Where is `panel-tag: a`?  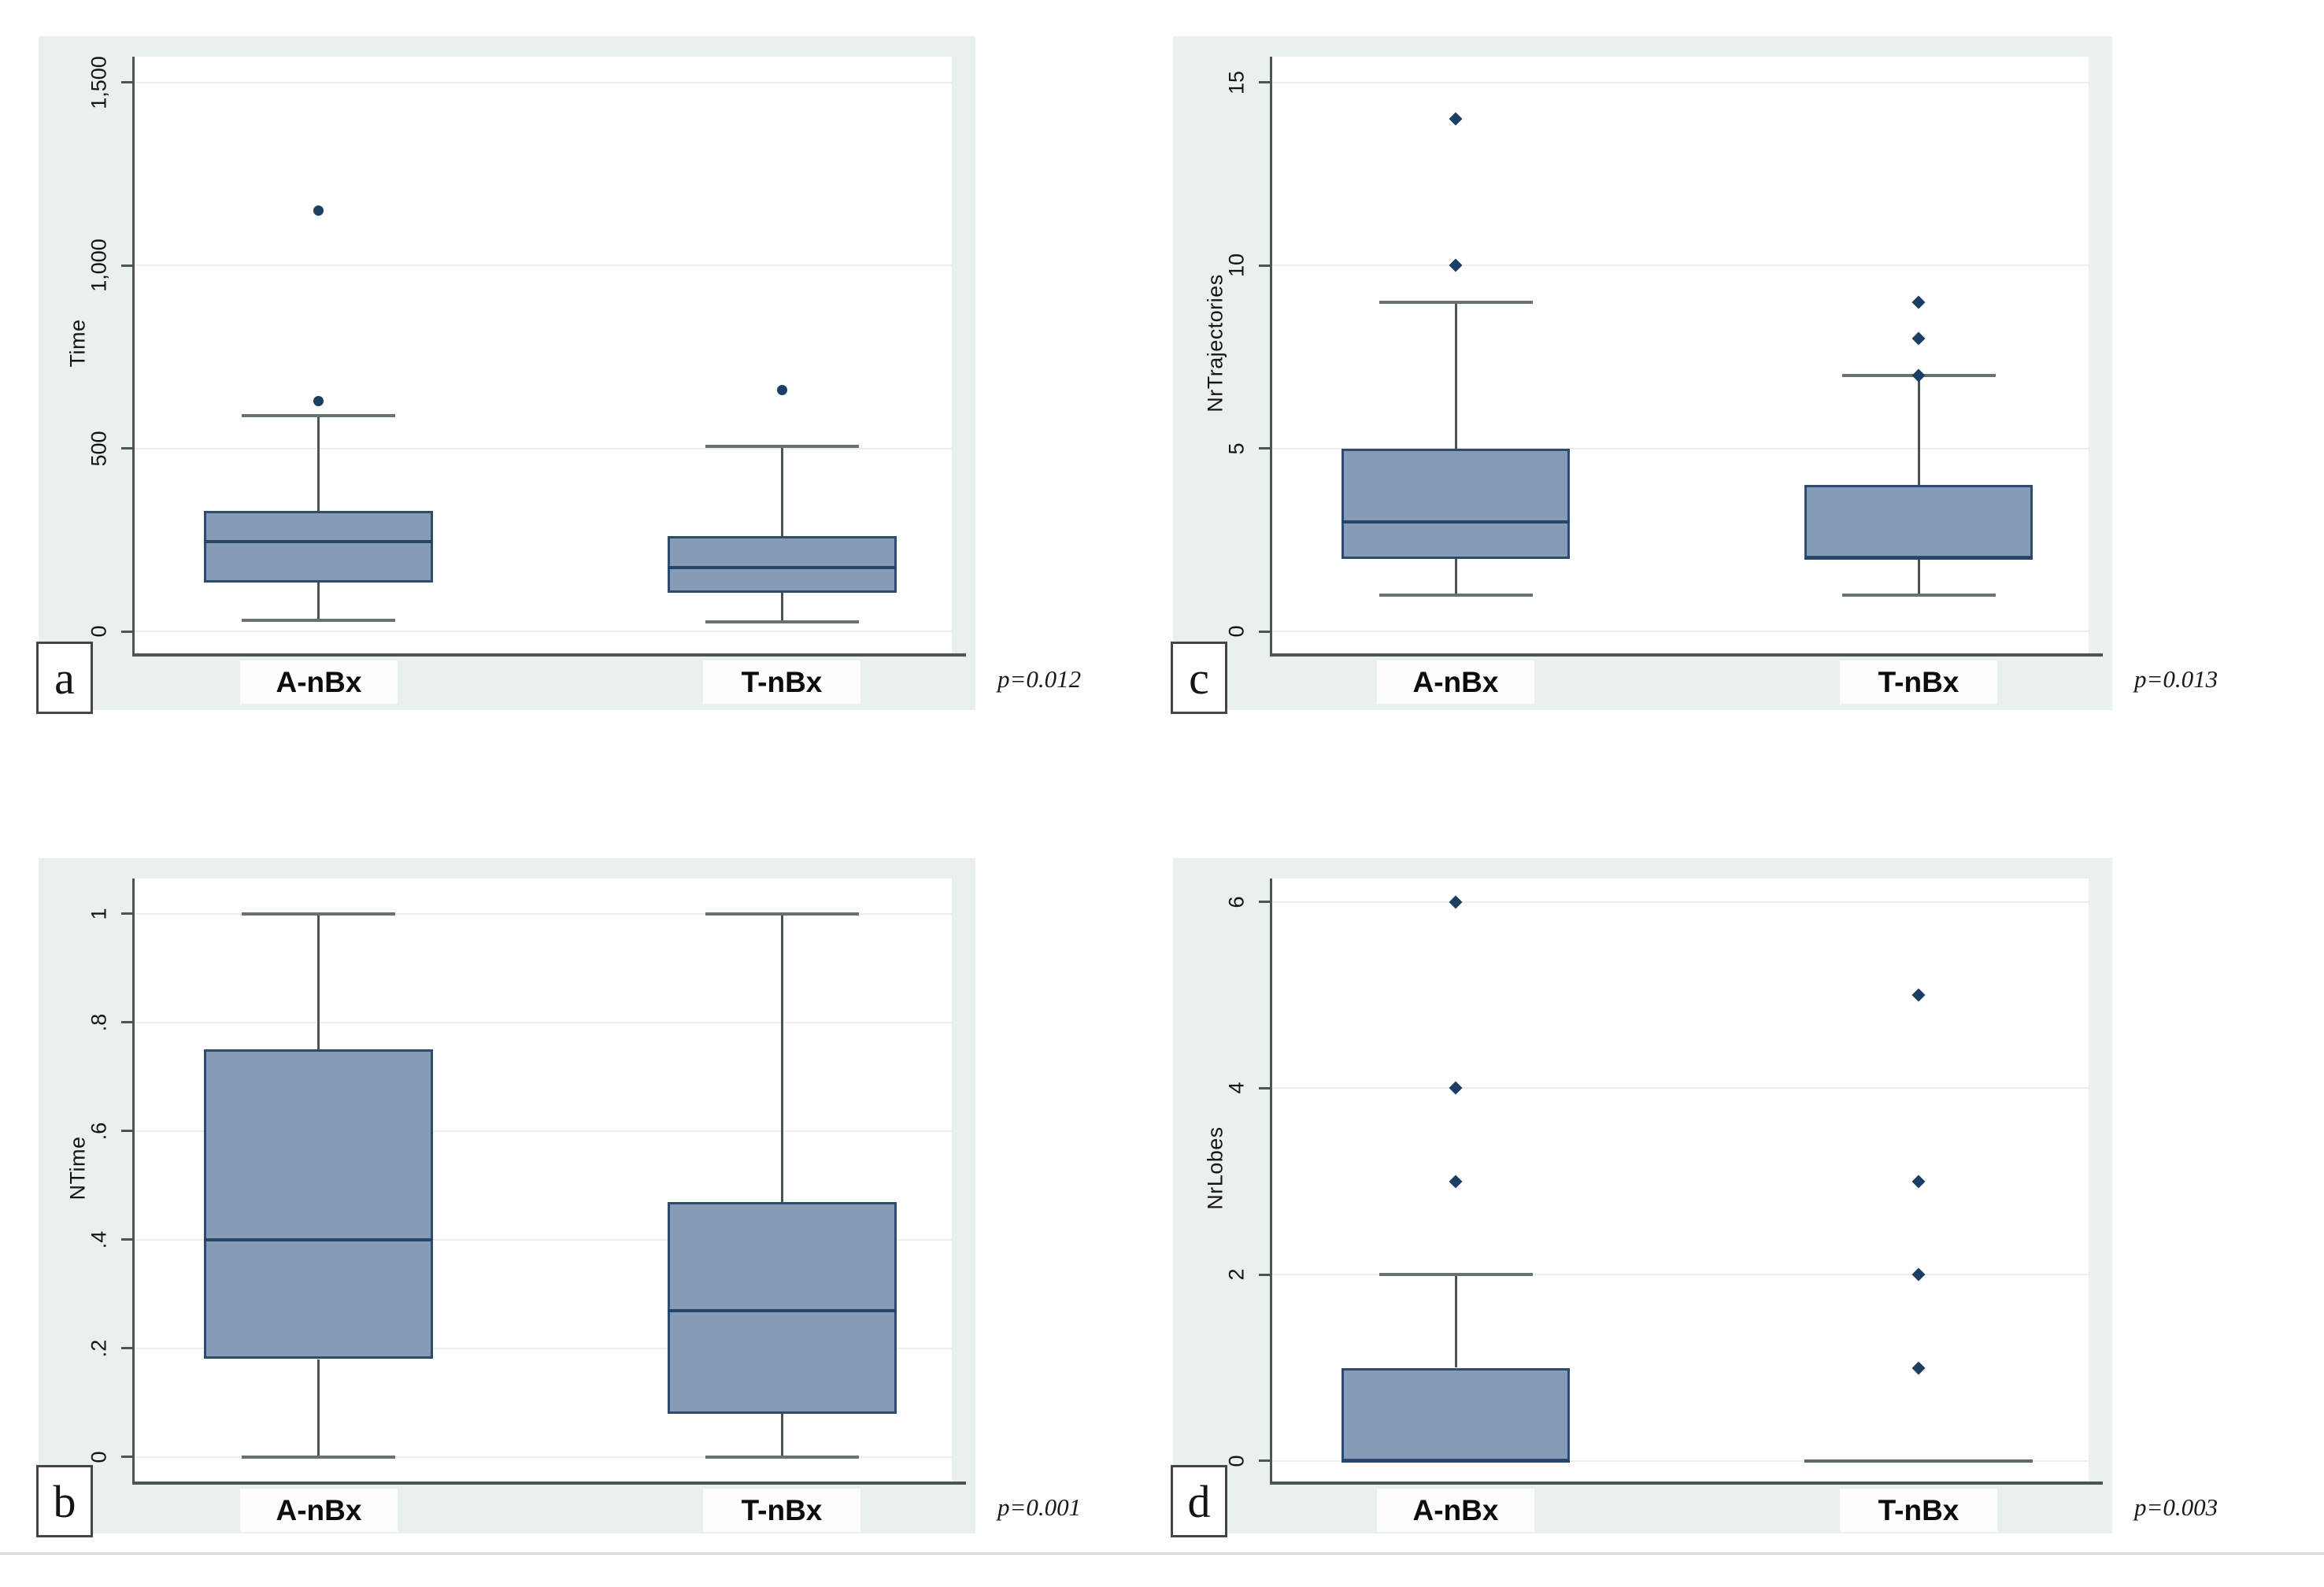
panel-tag: a is located at coordinates (64, 678).